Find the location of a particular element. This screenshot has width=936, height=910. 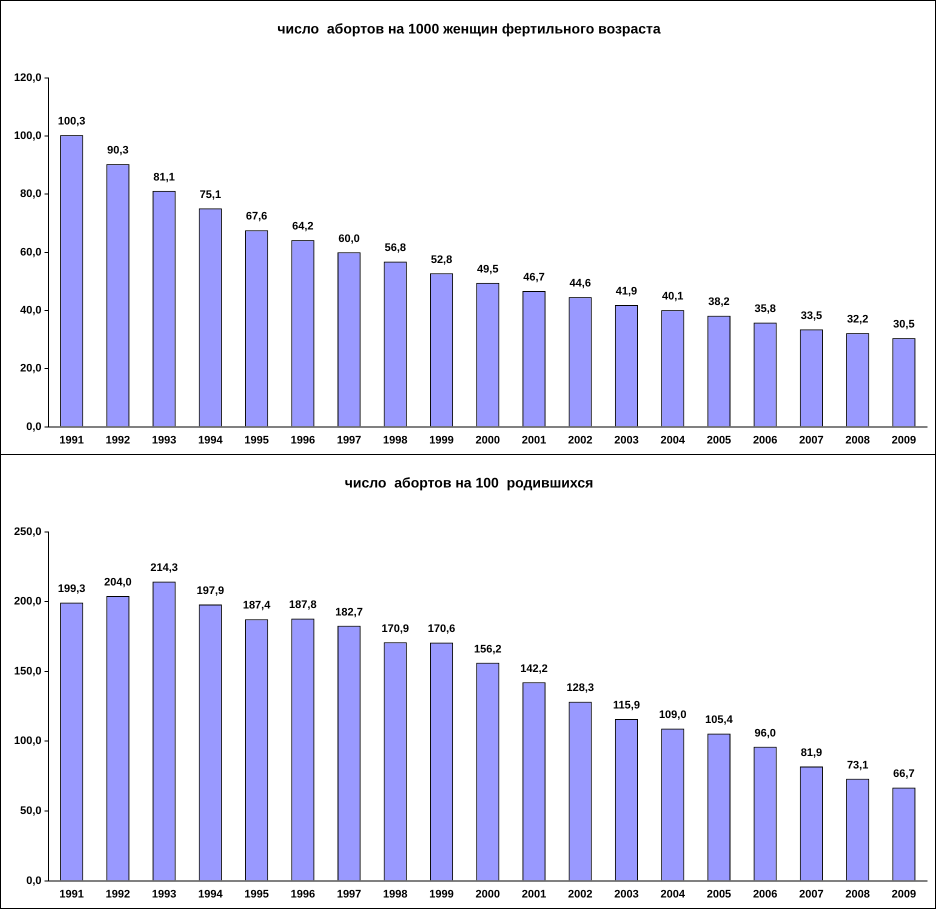

data-label: 100,3 is located at coordinates (72, 122).